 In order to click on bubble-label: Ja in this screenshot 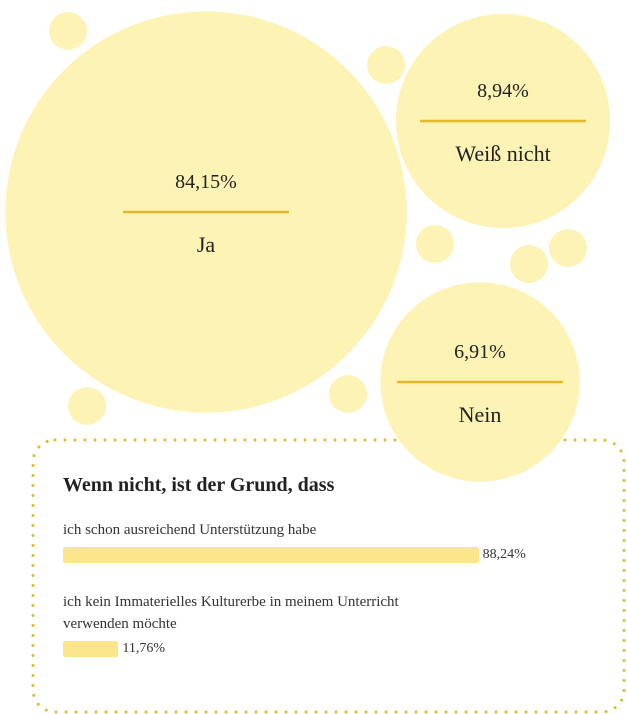, I will do `click(206, 244)`.